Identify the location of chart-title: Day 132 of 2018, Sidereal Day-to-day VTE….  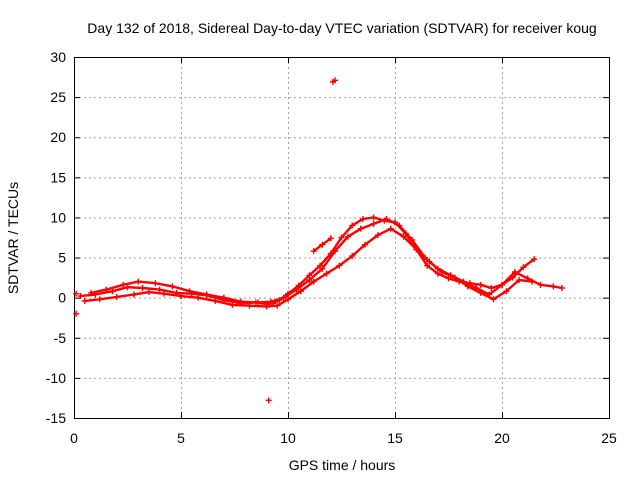
(341, 28).